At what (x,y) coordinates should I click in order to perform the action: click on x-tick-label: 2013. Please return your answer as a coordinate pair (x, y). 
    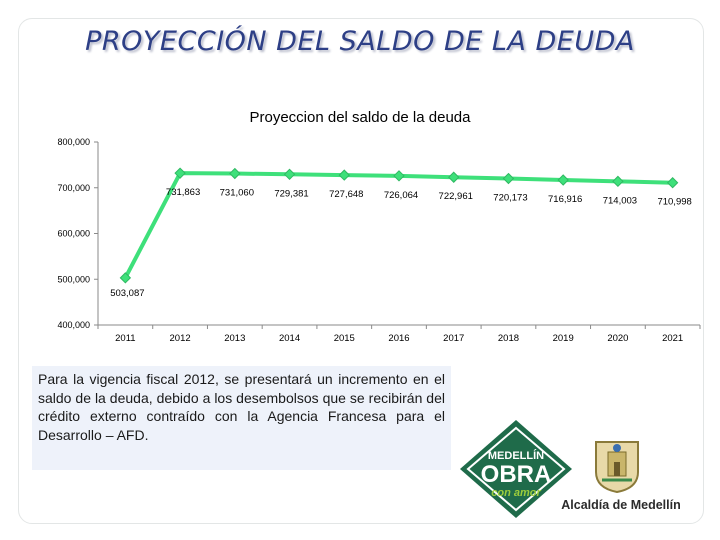
    Looking at the image, I should click on (234, 338).